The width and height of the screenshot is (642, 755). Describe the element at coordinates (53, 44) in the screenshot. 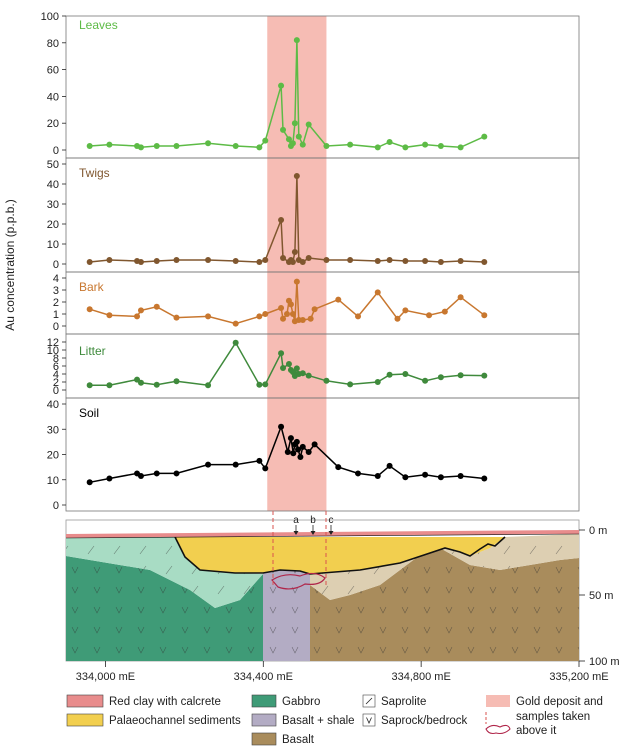

I see `ytick-label-leaves-80: 80` at that location.